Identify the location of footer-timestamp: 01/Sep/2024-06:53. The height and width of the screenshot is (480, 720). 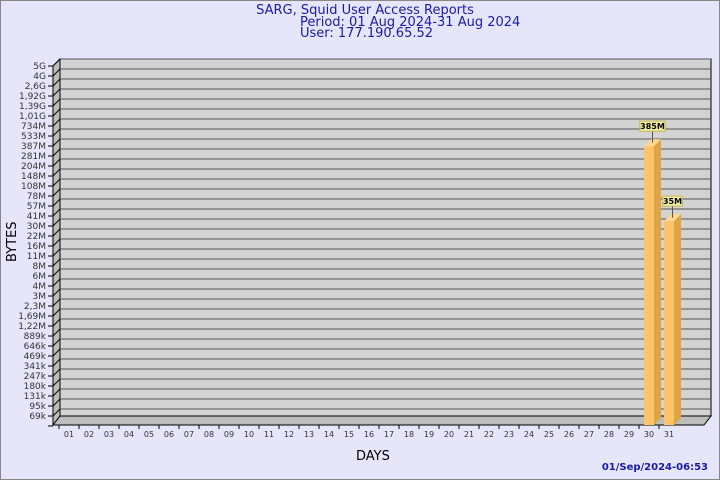
(655, 467).